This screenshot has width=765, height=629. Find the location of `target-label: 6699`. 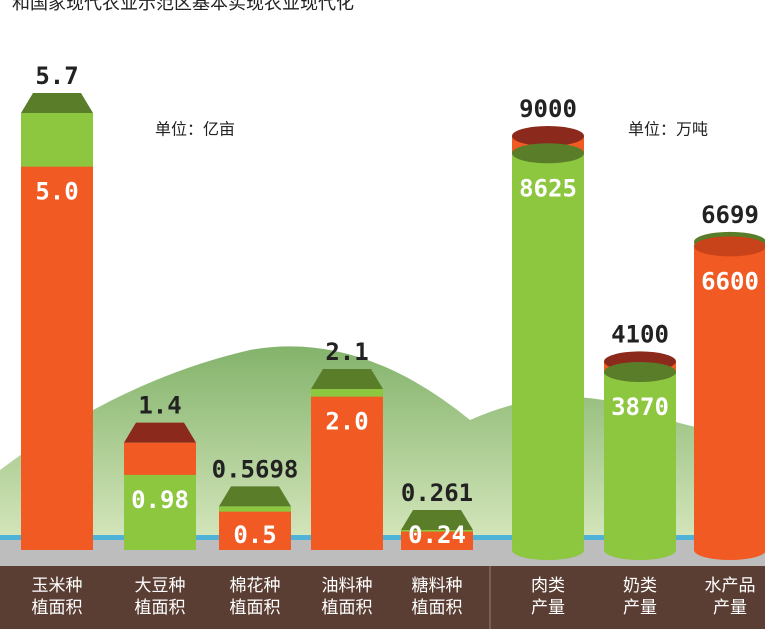

target-label: 6699 is located at coordinates (730, 215).